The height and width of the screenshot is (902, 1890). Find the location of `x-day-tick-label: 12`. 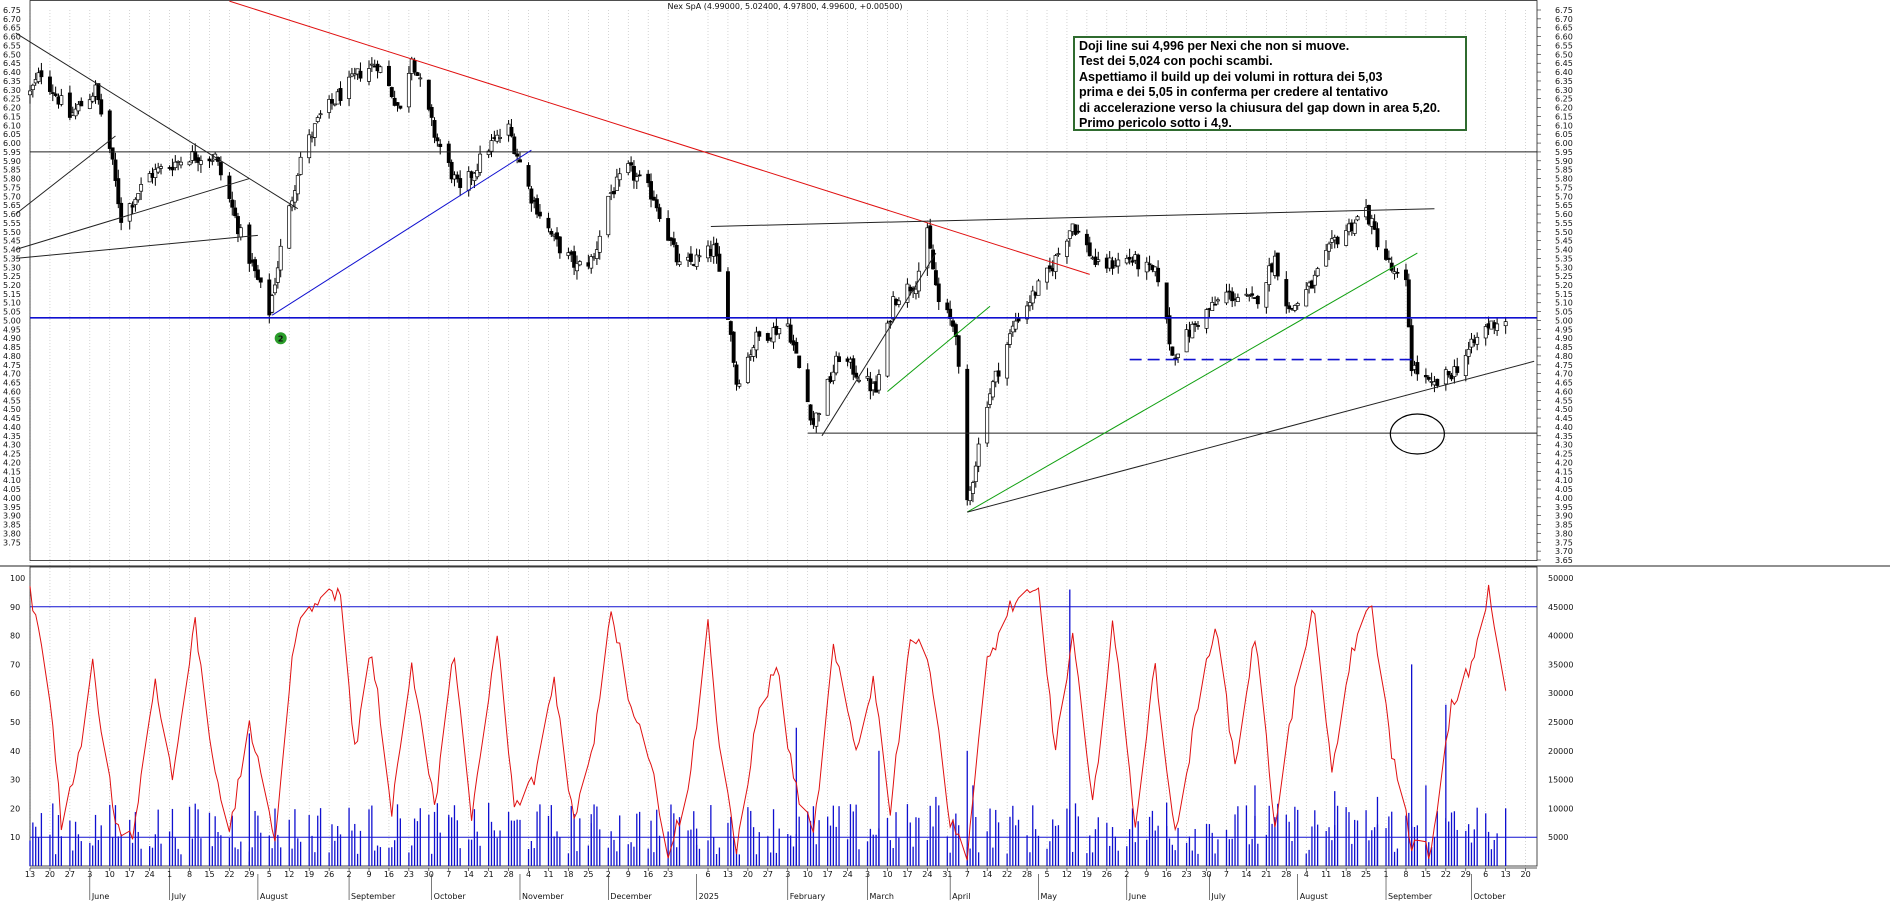

x-day-tick-label: 12 is located at coordinates (1067, 874).